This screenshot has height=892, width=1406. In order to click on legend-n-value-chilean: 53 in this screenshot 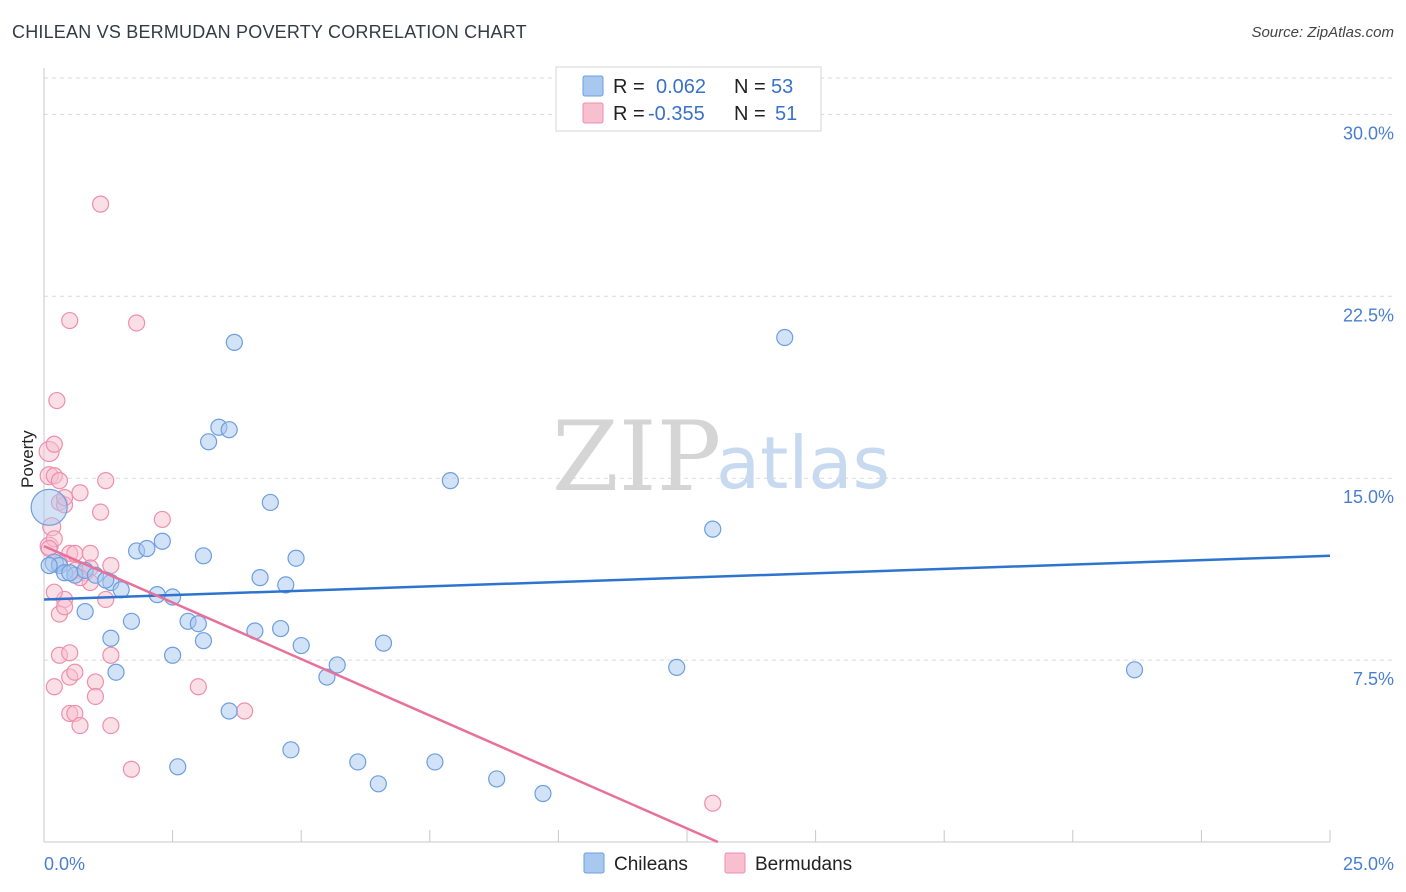, I will do `click(782, 87)`.